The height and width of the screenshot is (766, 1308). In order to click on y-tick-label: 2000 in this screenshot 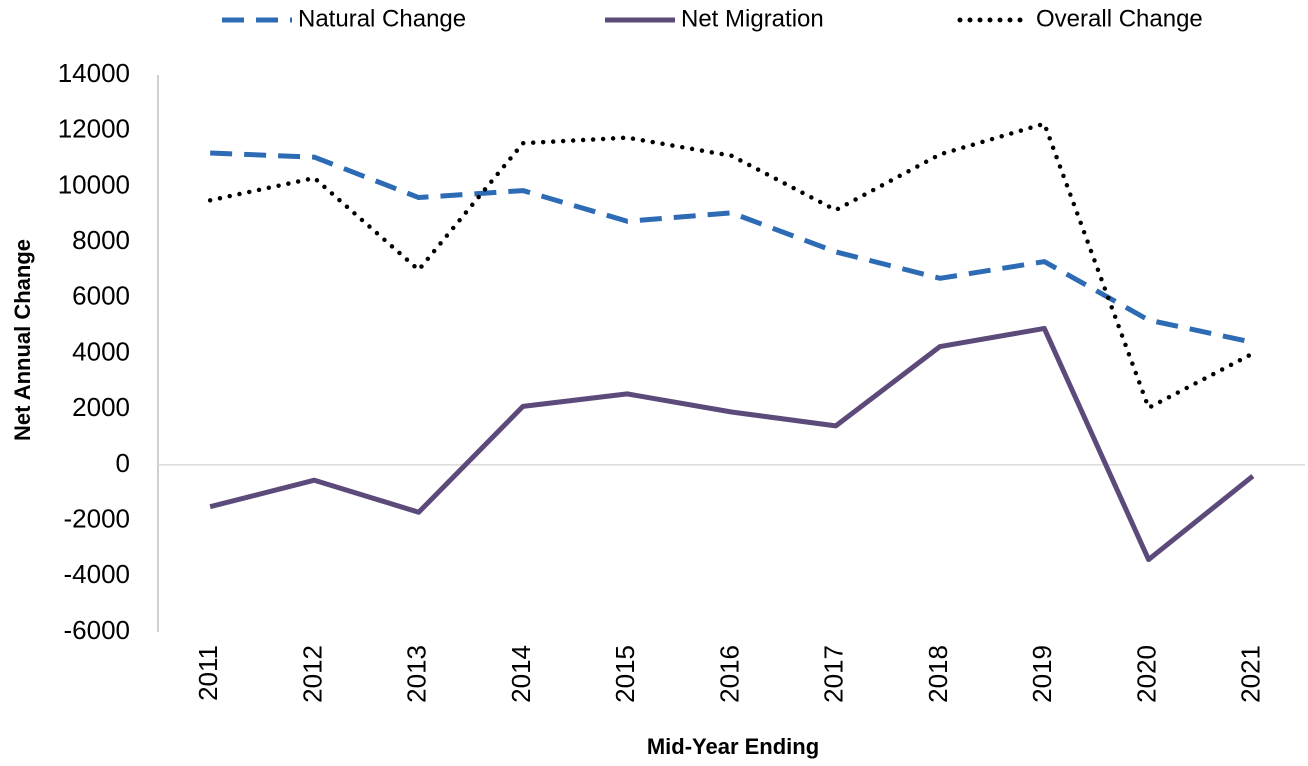, I will do `click(101, 407)`.